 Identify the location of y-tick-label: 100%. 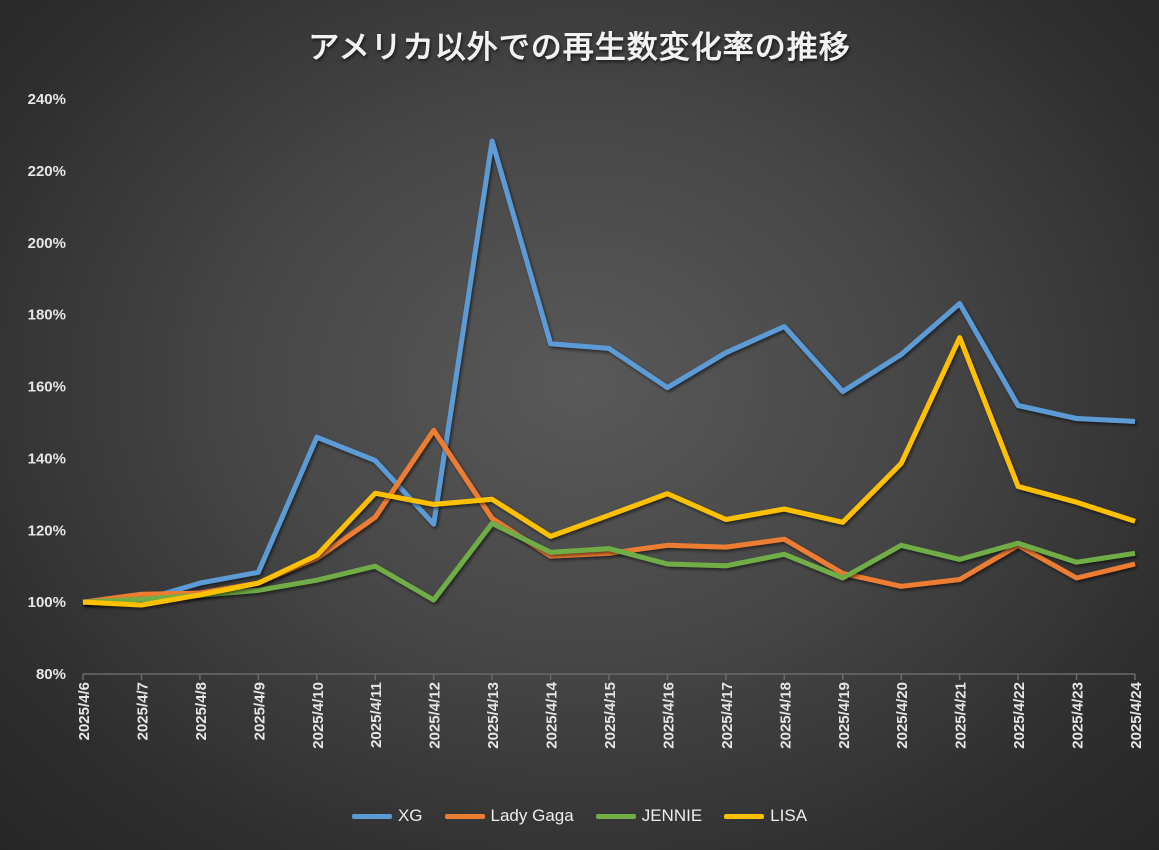
(47, 602).